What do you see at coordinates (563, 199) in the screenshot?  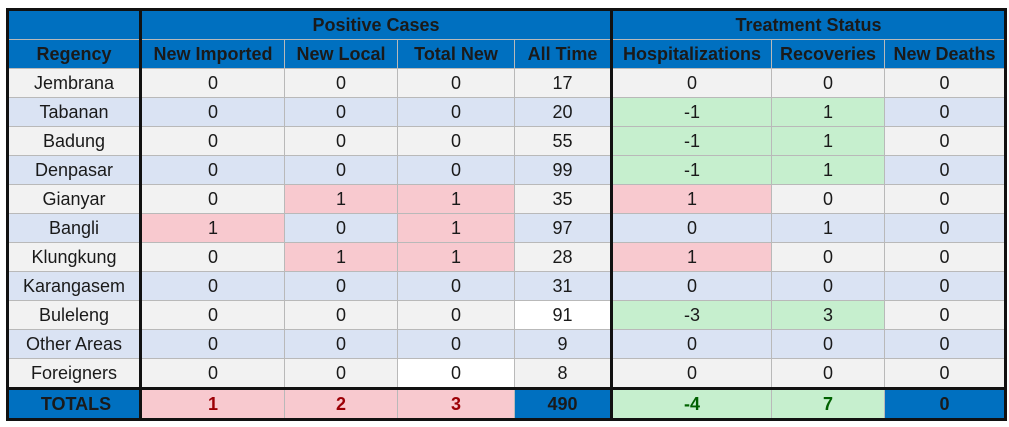 I see `all-time-cell: 35` at bounding box center [563, 199].